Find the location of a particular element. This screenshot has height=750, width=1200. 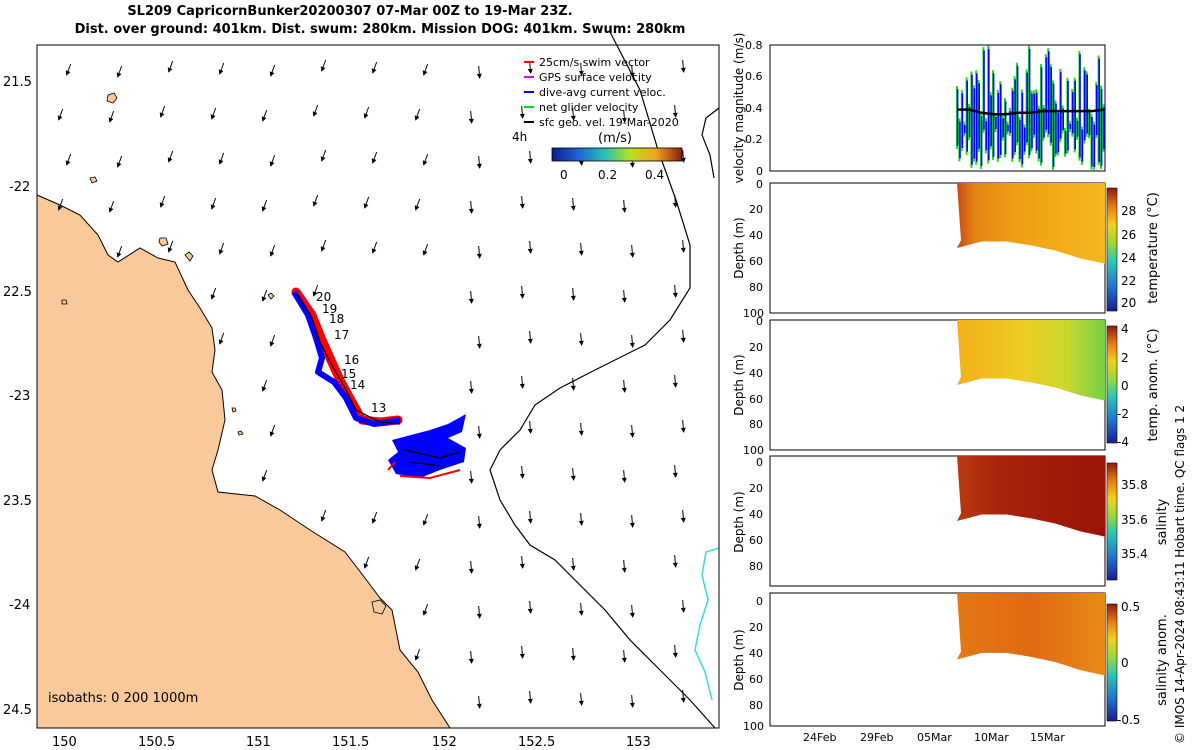

lat-tick: -23 is located at coordinates (19, 396).